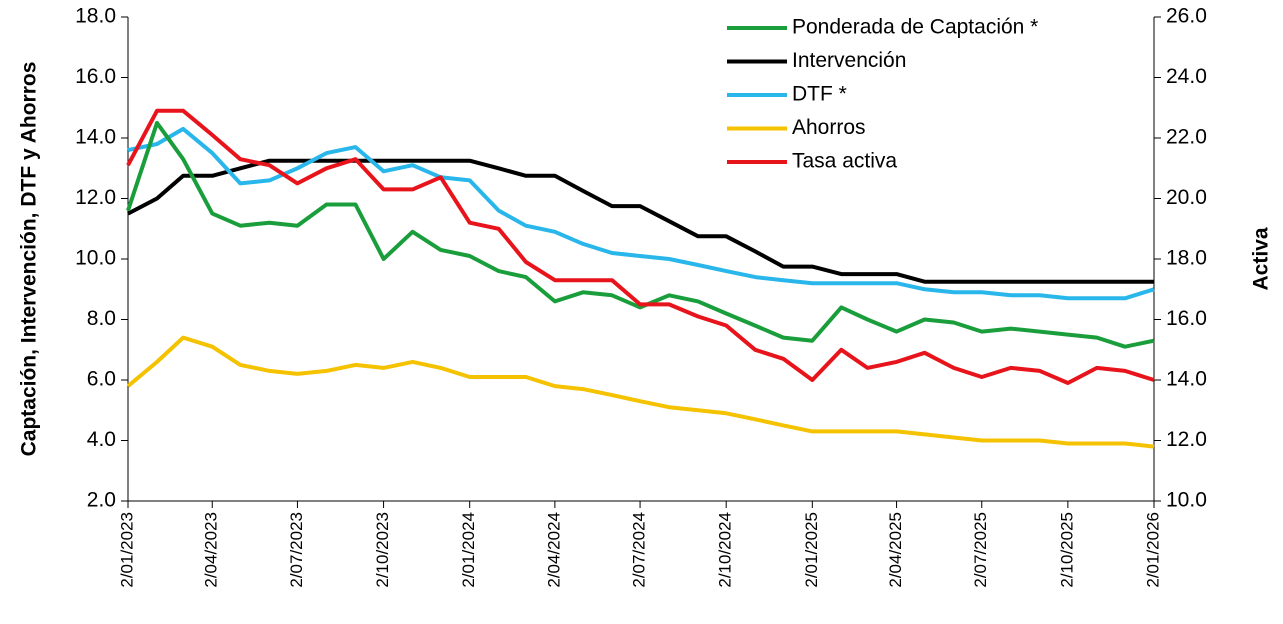 The width and height of the screenshot is (1283, 624). I want to click on legend-label: DTF *, so click(819, 94).